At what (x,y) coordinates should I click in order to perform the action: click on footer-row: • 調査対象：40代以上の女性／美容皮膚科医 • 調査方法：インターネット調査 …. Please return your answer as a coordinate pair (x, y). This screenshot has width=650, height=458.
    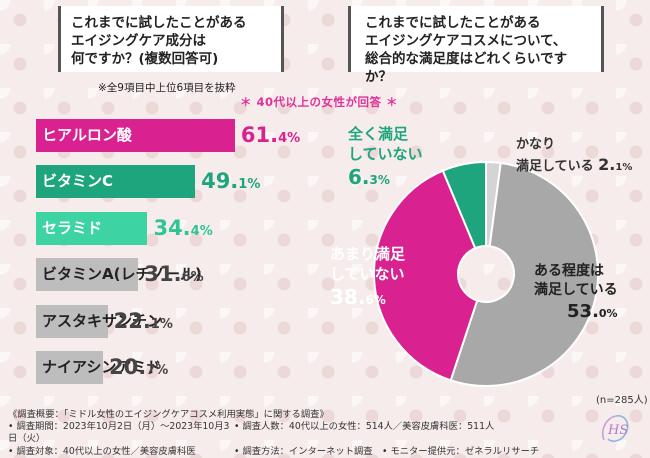
    Looking at the image, I should click on (273, 452).